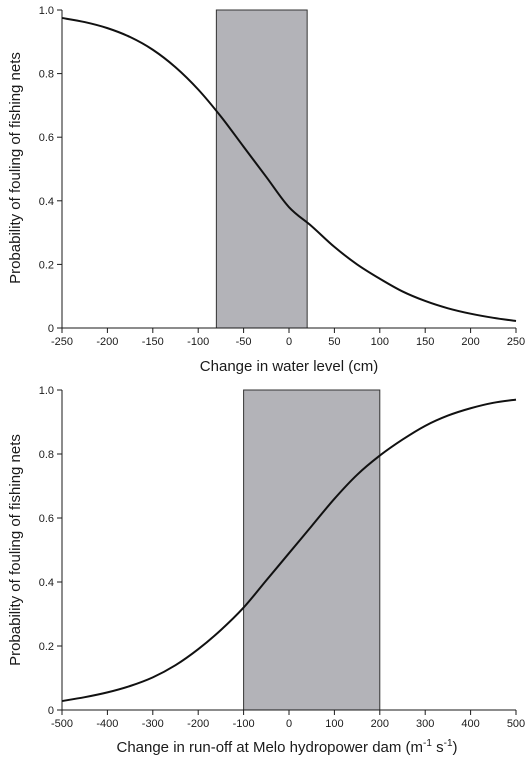 This screenshot has height=763, width=529. What do you see at coordinates (289, 366) in the screenshot?
I see `x-axis-title: Change in water level (cm)` at bounding box center [289, 366].